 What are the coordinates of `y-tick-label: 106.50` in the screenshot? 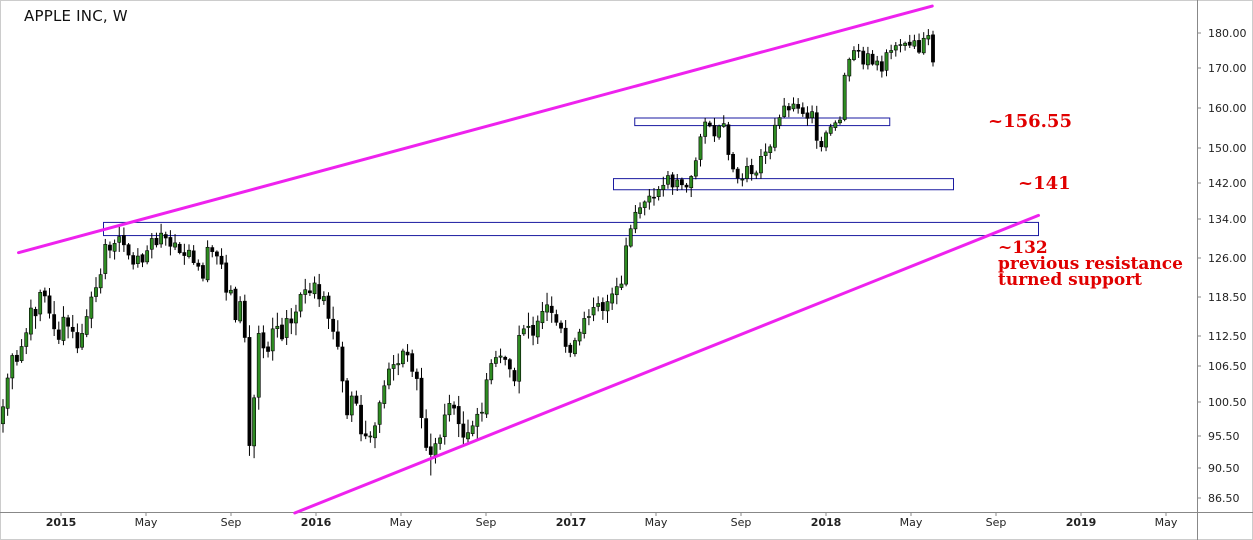 It's located at (1227, 366).